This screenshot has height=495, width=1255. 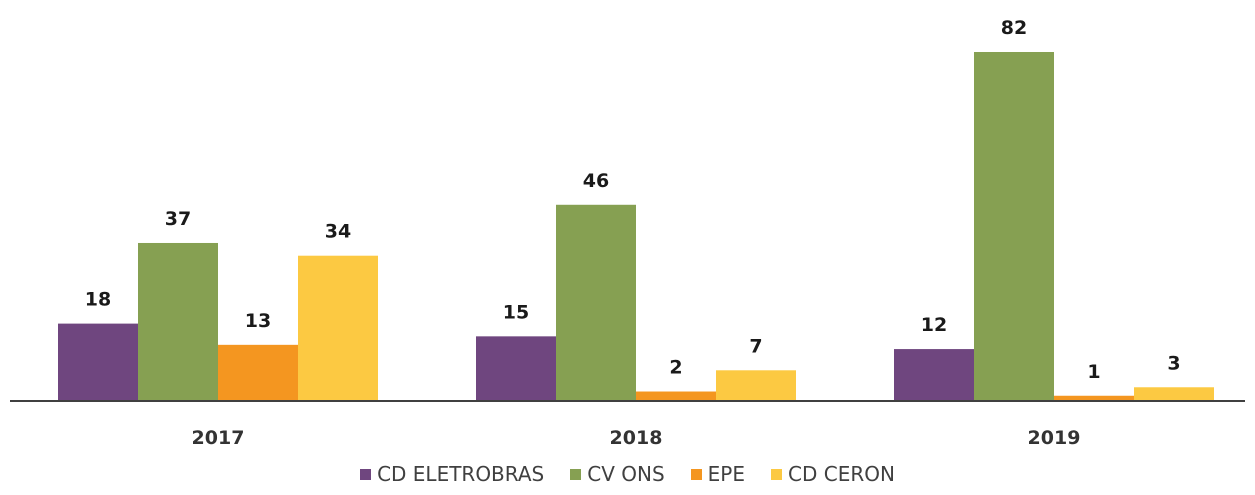 What do you see at coordinates (1173, 363) in the screenshot?
I see `value-label-cd-ceron-2019: 3` at bounding box center [1173, 363].